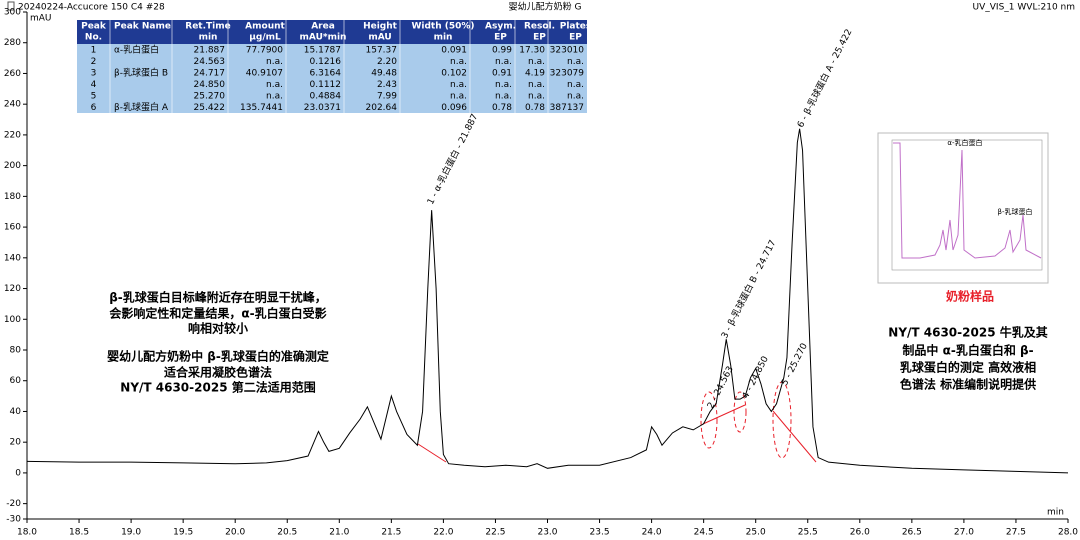  I want to click on x-tick-label: 23.0, so click(547, 533).